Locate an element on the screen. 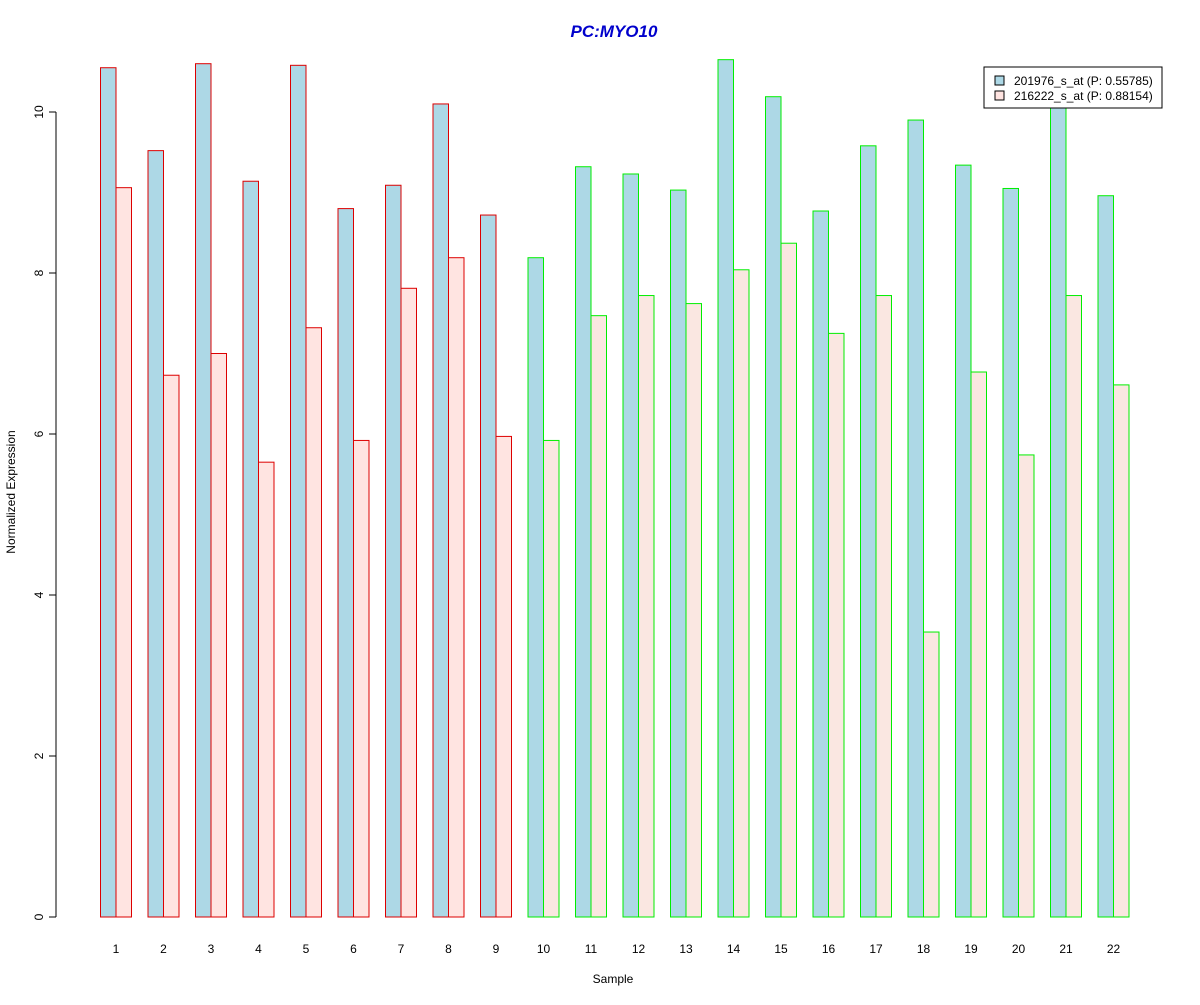 This screenshot has width=1200, height=1005. x-tick-label: 19 is located at coordinates (971, 949).